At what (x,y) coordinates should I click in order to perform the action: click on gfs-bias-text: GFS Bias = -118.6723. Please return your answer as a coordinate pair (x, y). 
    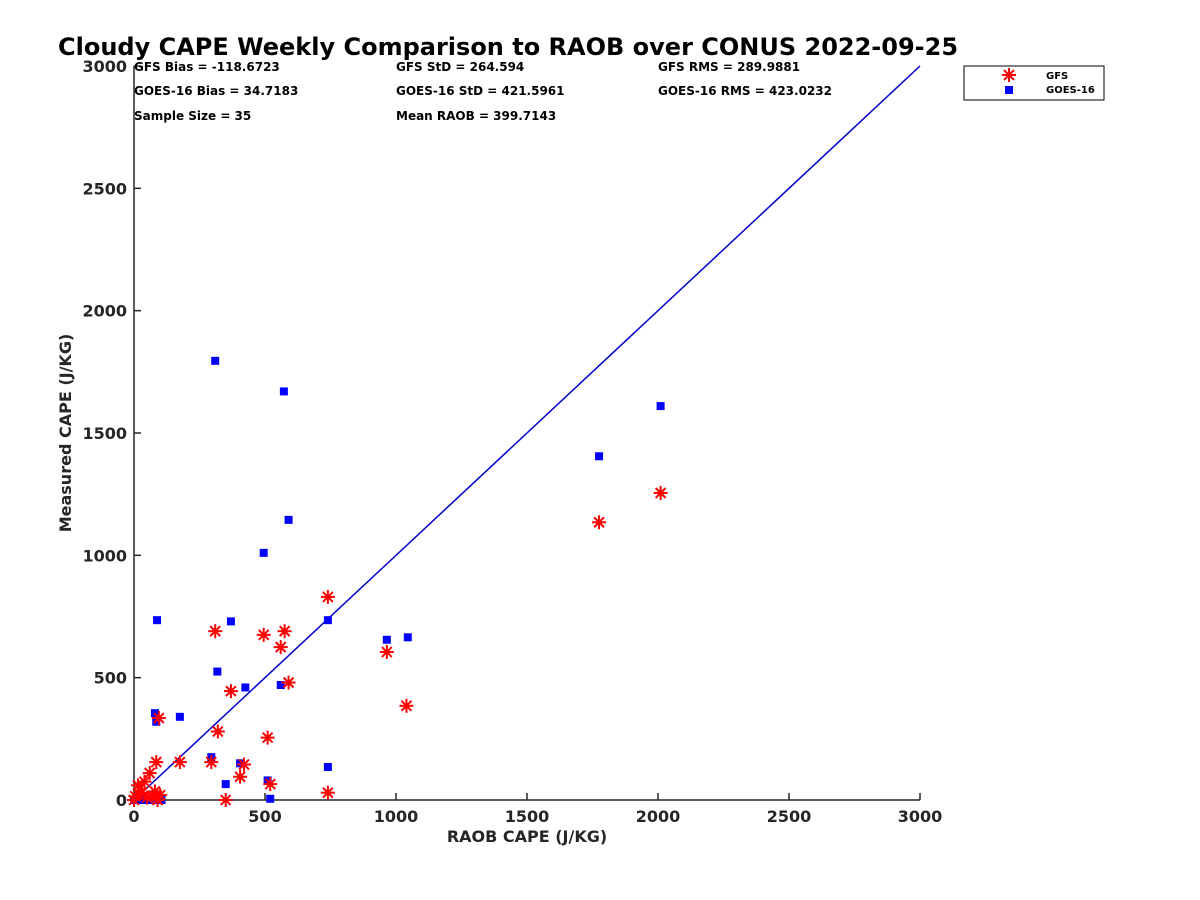
    Looking at the image, I should click on (207, 67).